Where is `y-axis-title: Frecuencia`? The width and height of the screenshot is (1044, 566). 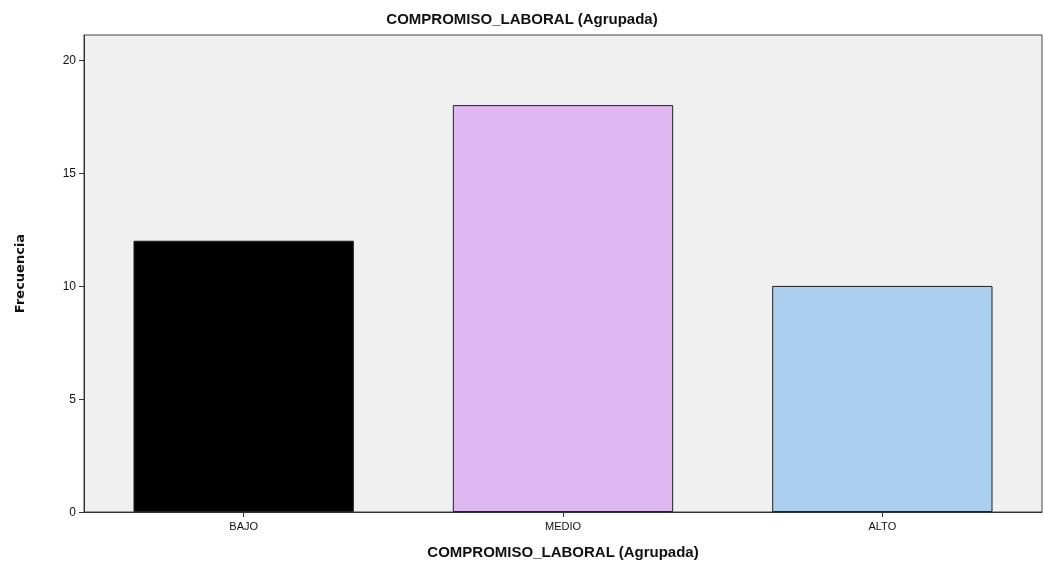 y-axis-title: Frecuencia is located at coordinates (19, 273).